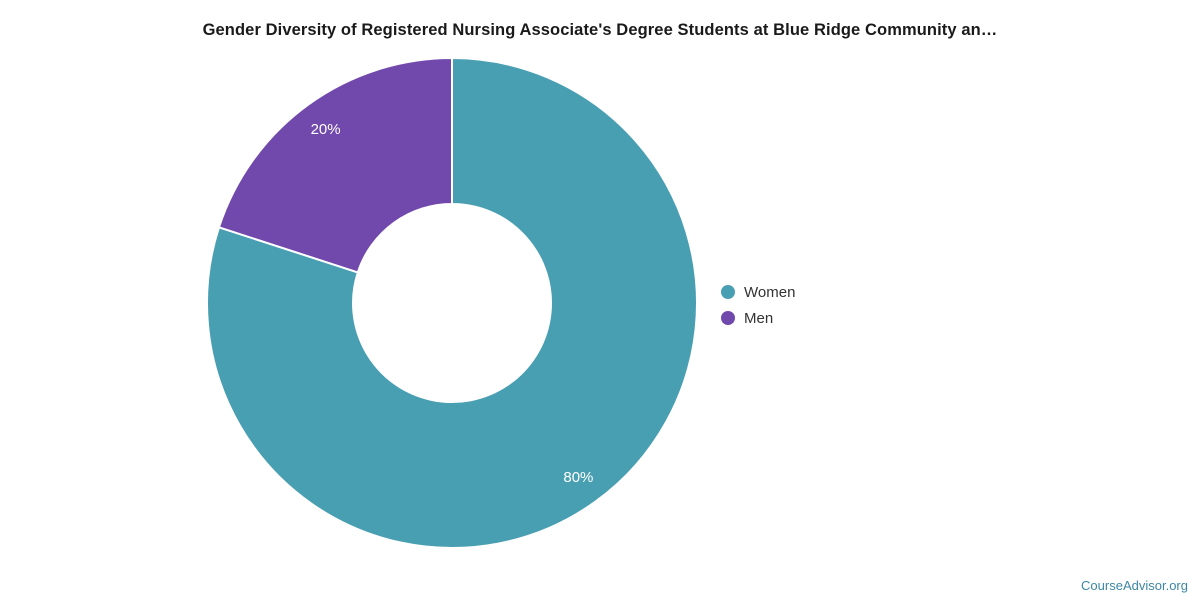 The width and height of the screenshot is (1200, 600). I want to click on legend: Women Men, so click(758, 305).